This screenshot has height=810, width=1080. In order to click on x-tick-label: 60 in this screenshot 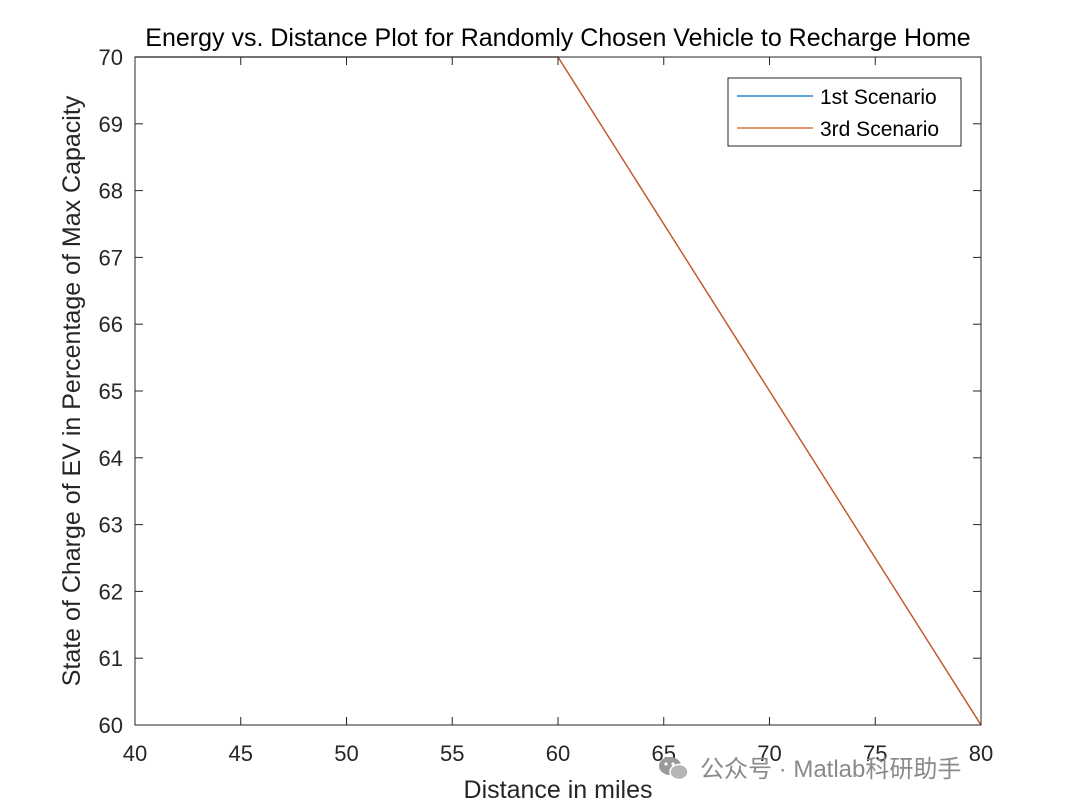, I will do `click(558, 753)`.